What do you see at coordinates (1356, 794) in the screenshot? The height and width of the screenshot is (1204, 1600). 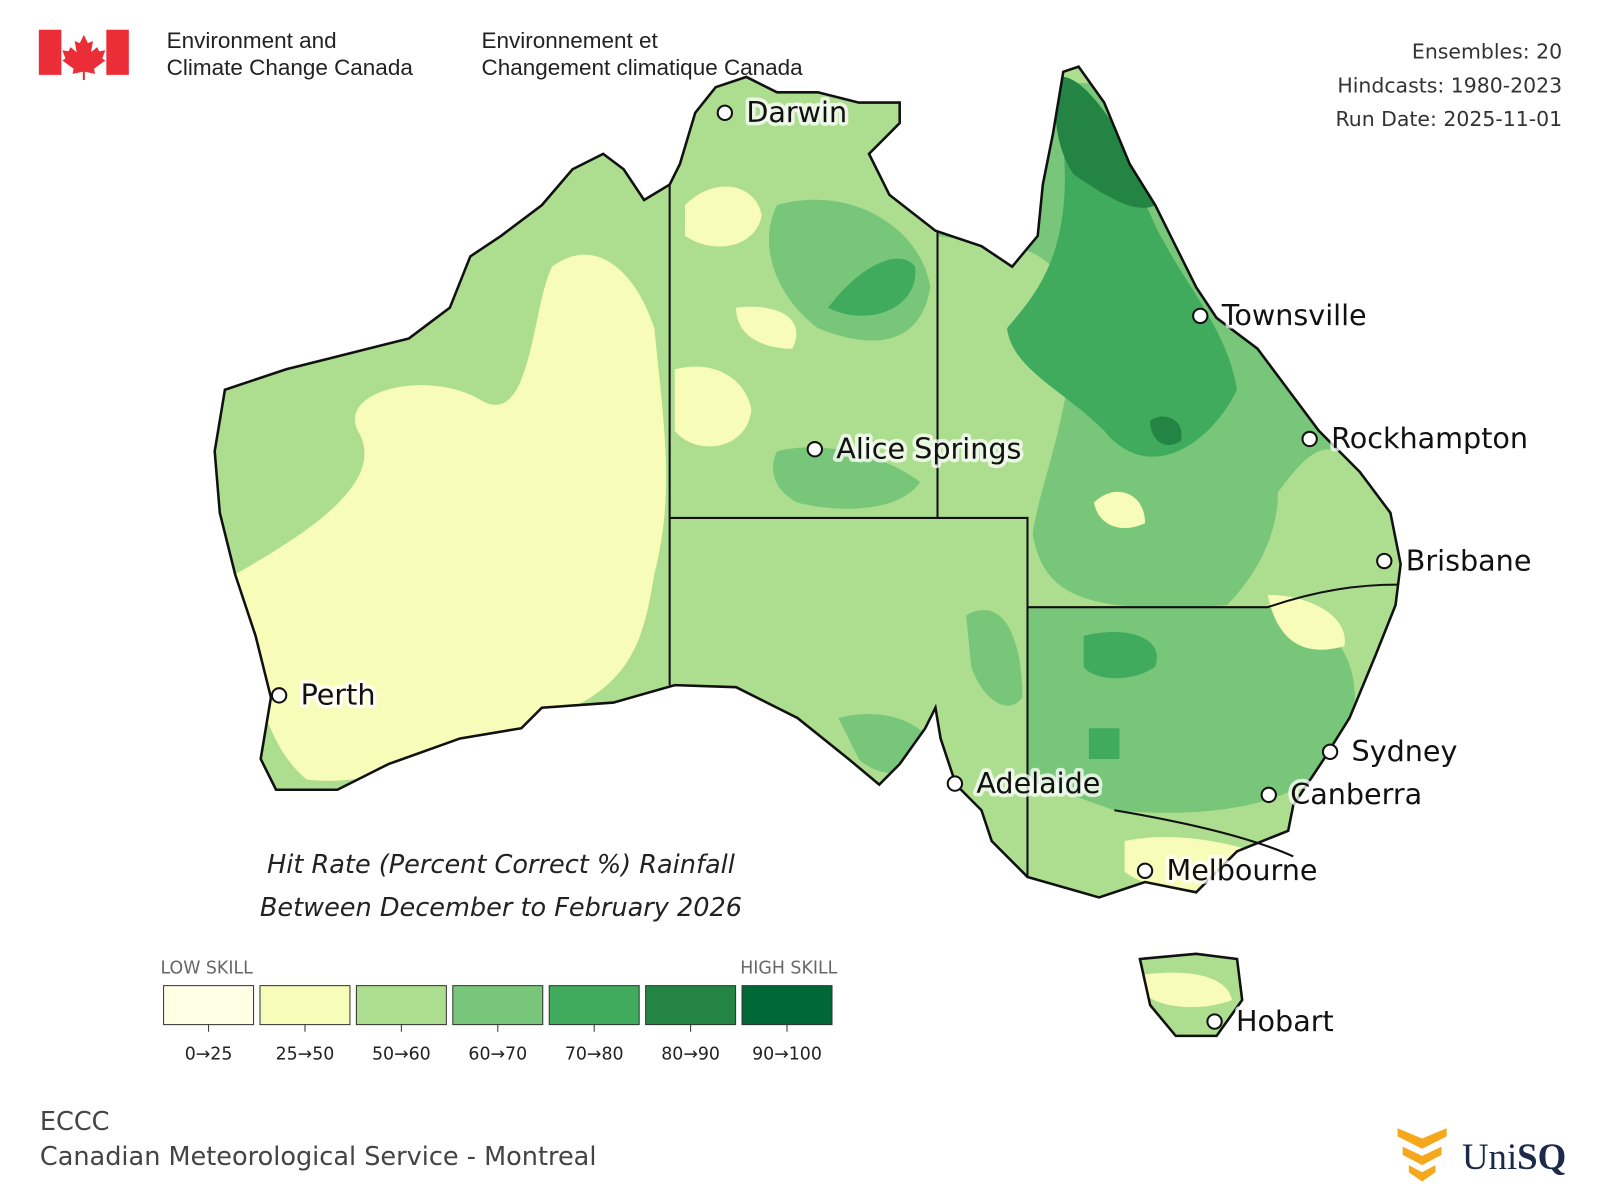 I see `city-label: Canberra` at bounding box center [1356, 794].